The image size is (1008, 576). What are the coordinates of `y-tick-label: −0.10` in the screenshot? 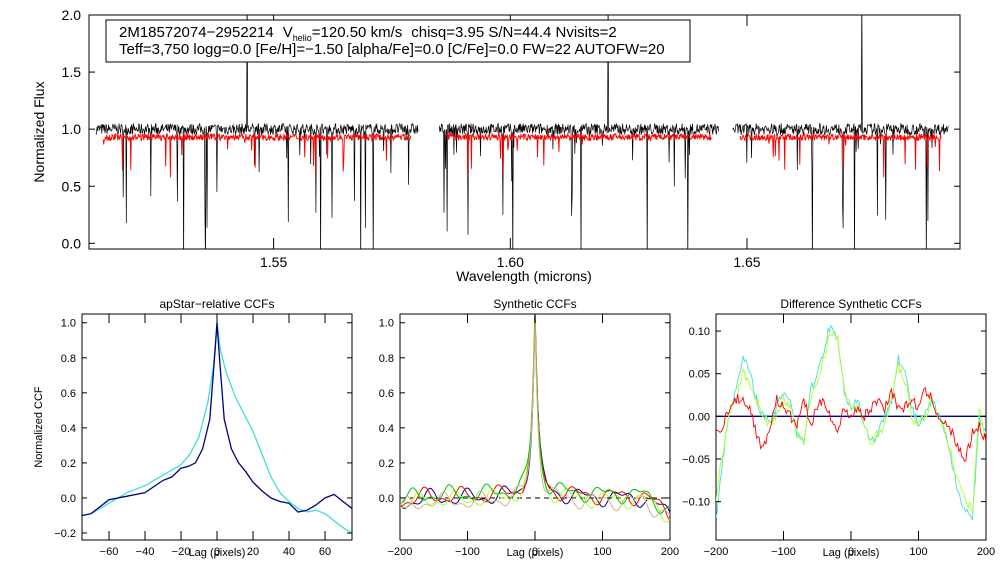 It's located at (696, 503).